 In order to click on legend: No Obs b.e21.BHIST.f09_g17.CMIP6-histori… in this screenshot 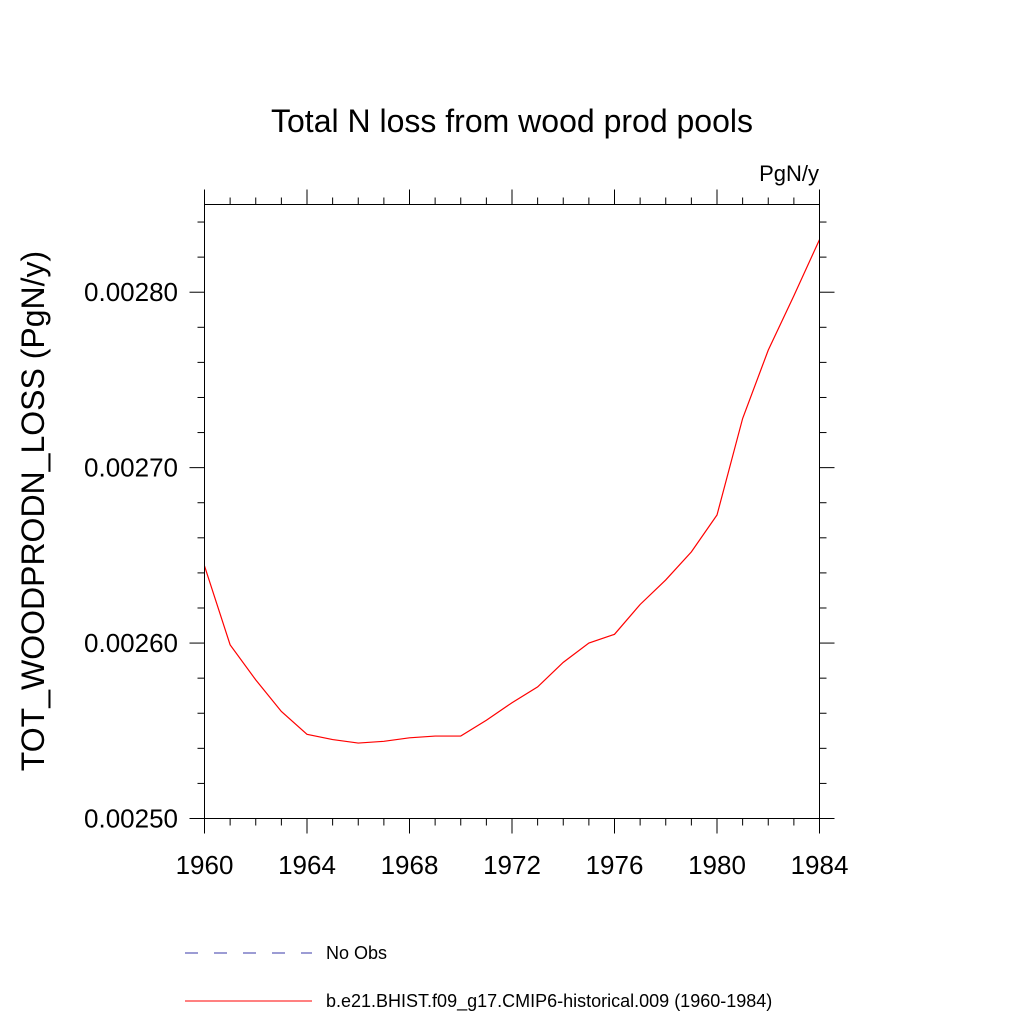, I will do `click(478, 977)`.